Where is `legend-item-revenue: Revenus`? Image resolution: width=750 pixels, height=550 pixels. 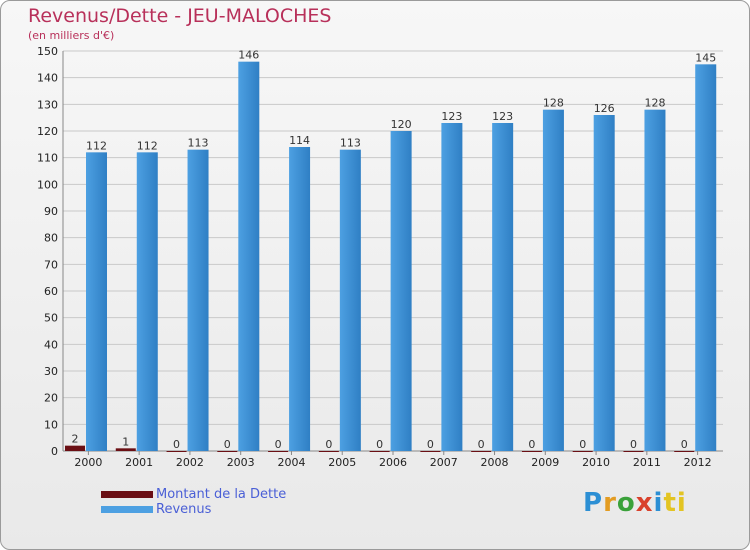
legend-item-revenue: Revenus is located at coordinates (193, 509).